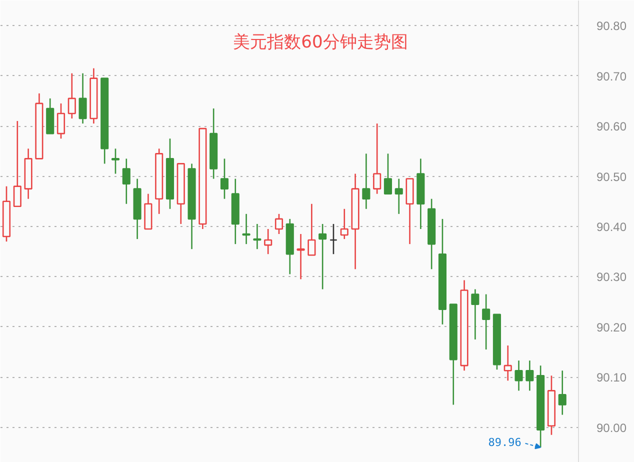  What do you see at coordinates (611, 277) in the screenshot?
I see `y-tick-label: 90.30` at bounding box center [611, 277].